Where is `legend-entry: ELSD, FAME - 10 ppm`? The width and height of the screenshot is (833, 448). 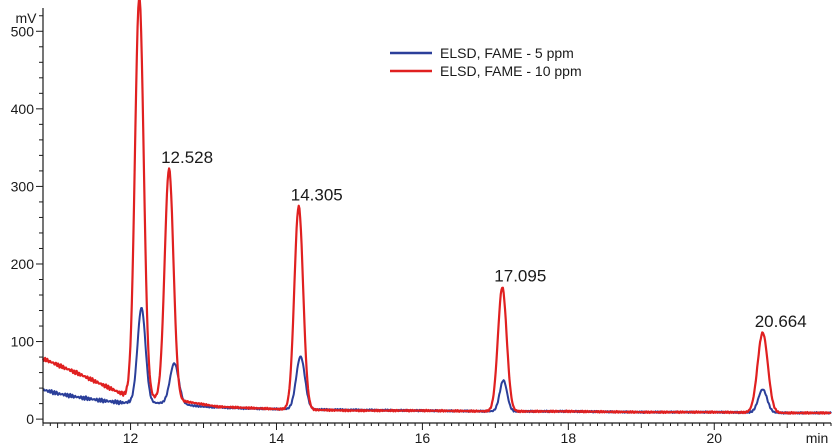 legend-entry: ELSD, FAME - 10 ppm is located at coordinates (511, 71).